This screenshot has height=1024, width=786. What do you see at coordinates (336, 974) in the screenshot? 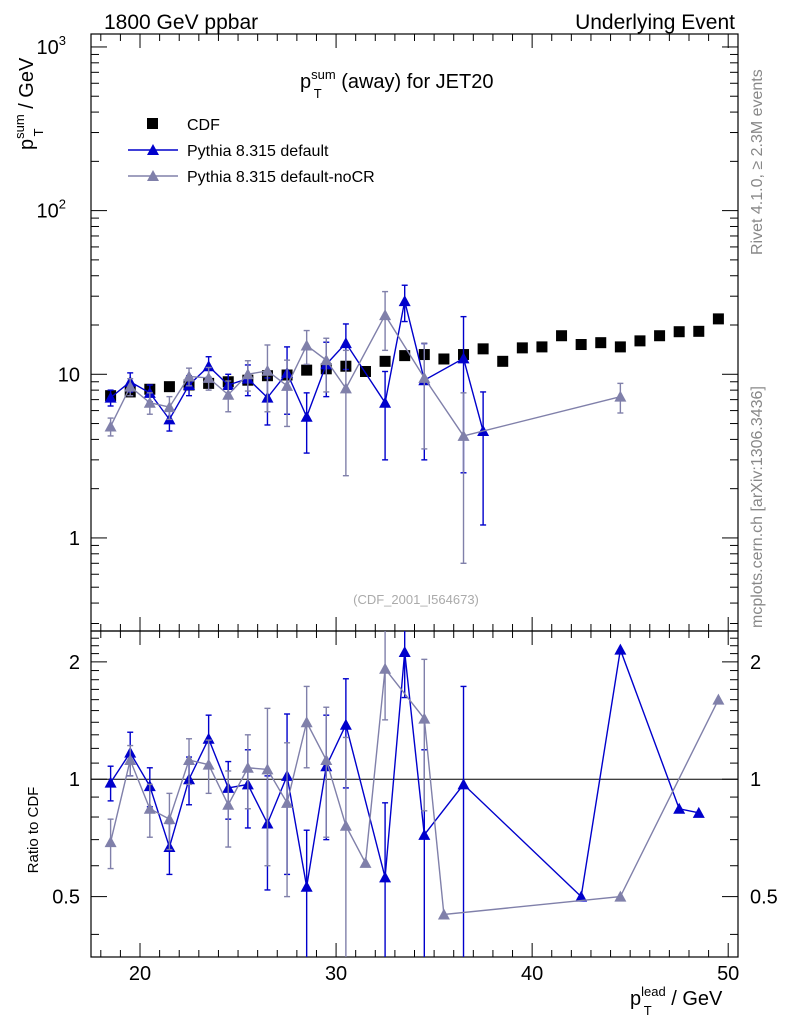
I see `x-tick-label: 30` at bounding box center [336, 974].